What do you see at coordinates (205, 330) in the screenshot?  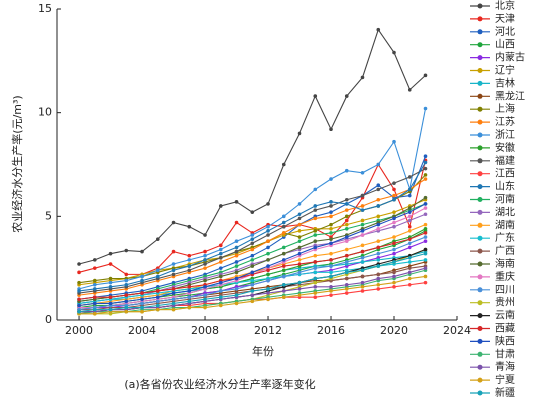 I see `x-tick-label: 2008` at bounding box center [205, 330].